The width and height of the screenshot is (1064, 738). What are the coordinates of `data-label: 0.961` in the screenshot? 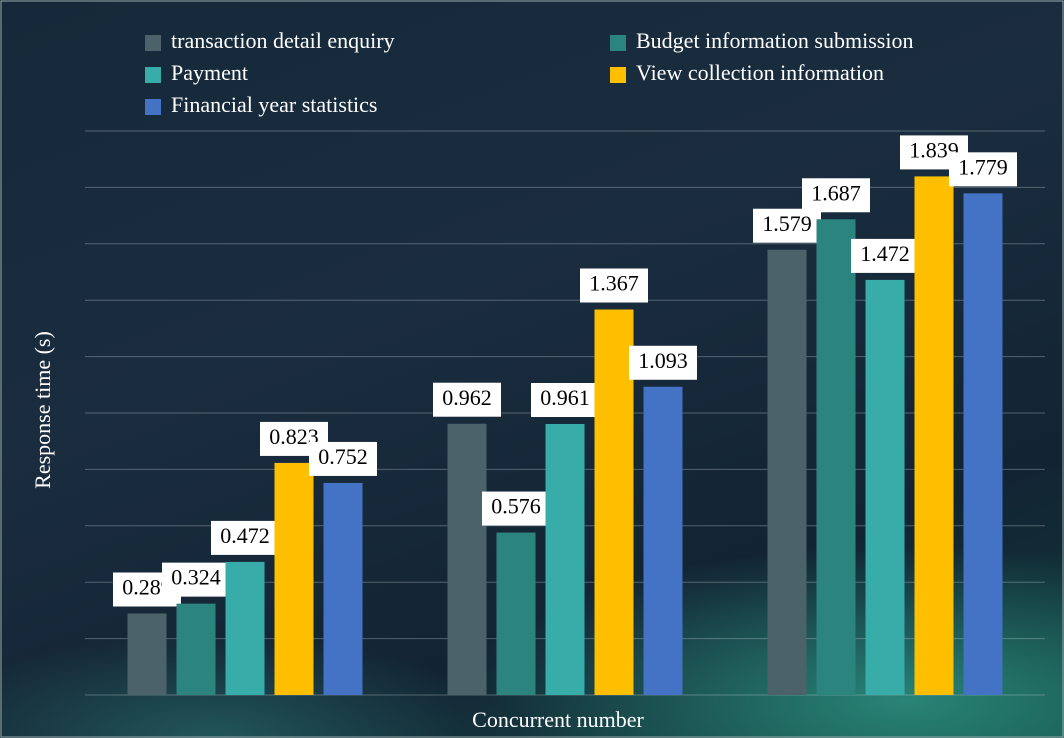 It's located at (565, 397).